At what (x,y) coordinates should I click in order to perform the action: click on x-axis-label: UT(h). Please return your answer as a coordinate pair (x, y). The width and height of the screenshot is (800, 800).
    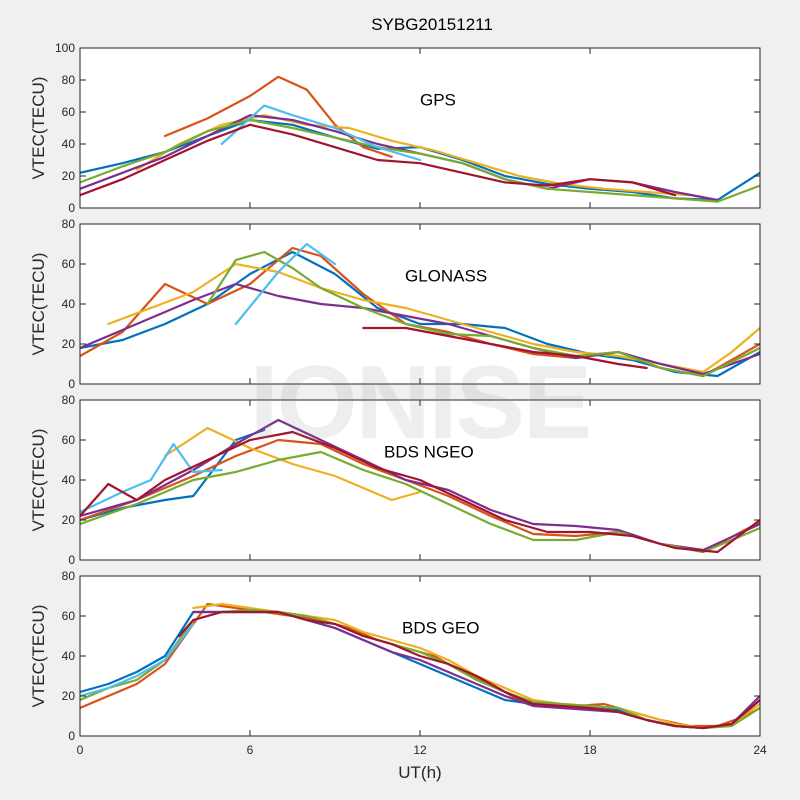
    Looking at the image, I should click on (419, 772).